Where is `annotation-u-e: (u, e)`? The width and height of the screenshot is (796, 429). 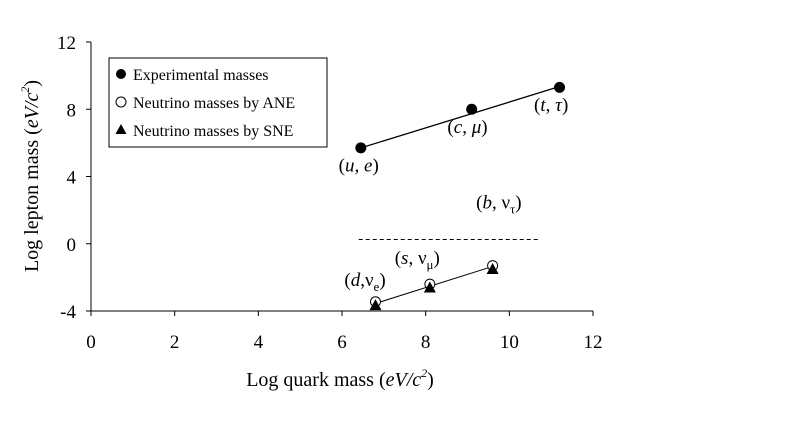
annotation-u-e: (u, e) is located at coordinates (359, 165).